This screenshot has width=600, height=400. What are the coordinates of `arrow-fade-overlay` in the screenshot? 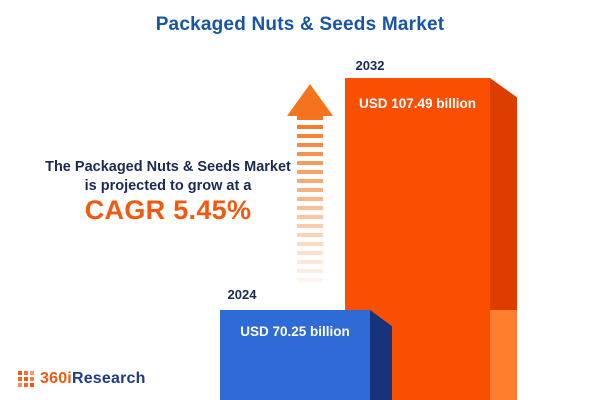 It's located at (310, 201).